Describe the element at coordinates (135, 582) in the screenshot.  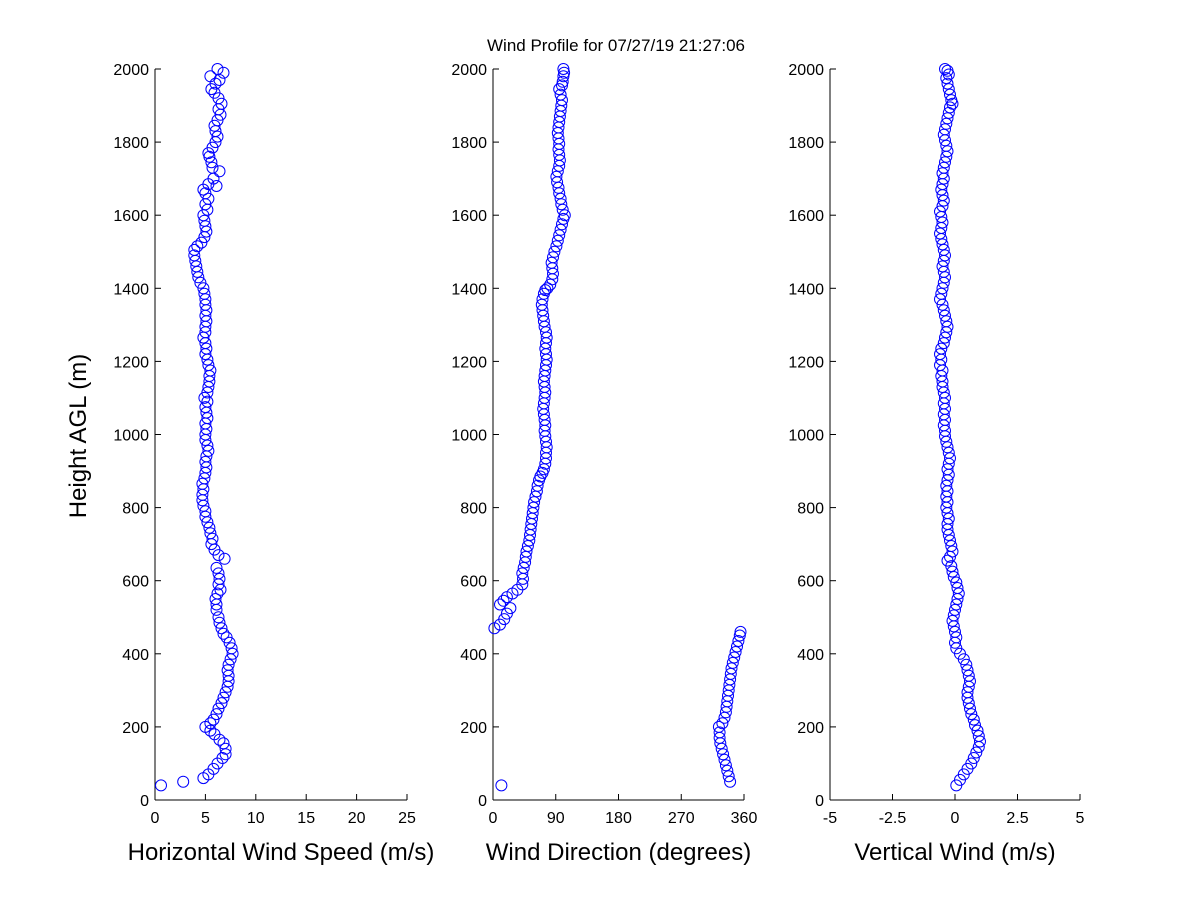
I see `y-tick-label: 600` at that location.